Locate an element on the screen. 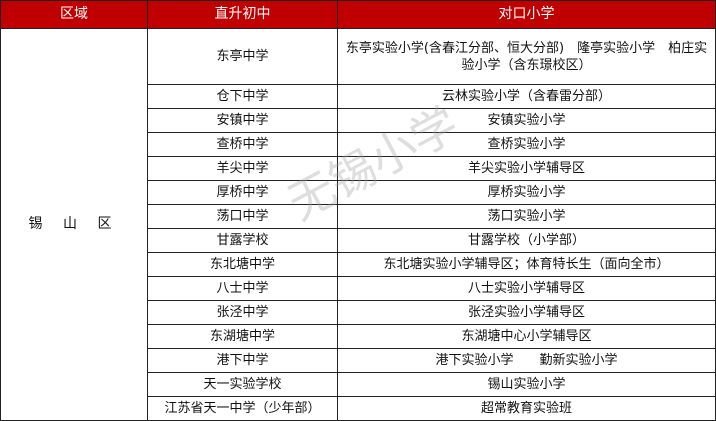  header-middle-school: 直升初中 is located at coordinates (242, 14).